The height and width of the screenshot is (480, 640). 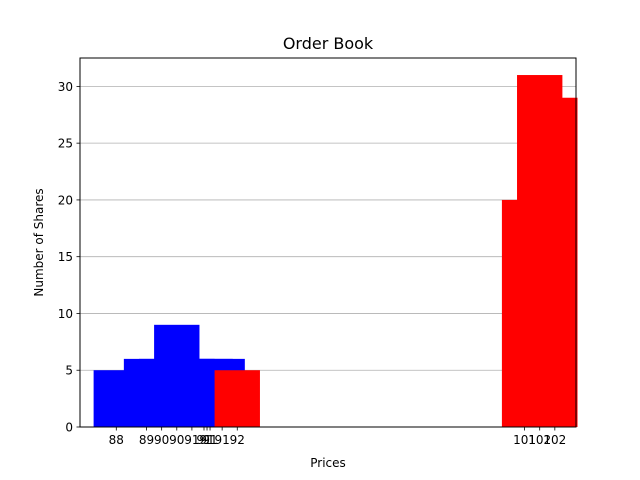 What do you see at coordinates (69, 371) in the screenshot?
I see `y-tick-label: 5` at bounding box center [69, 371].